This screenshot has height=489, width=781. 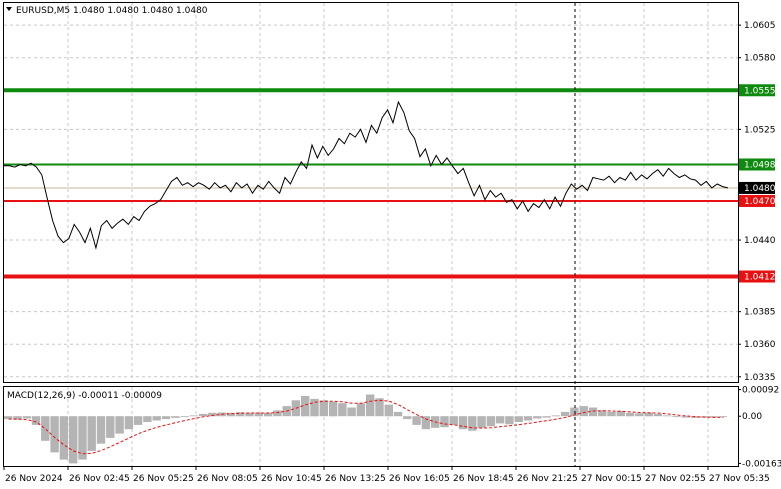 What do you see at coordinates (675, 479) in the screenshot?
I see `time-tick-label: 27 Nov 02:55` at bounding box center [675, 479].